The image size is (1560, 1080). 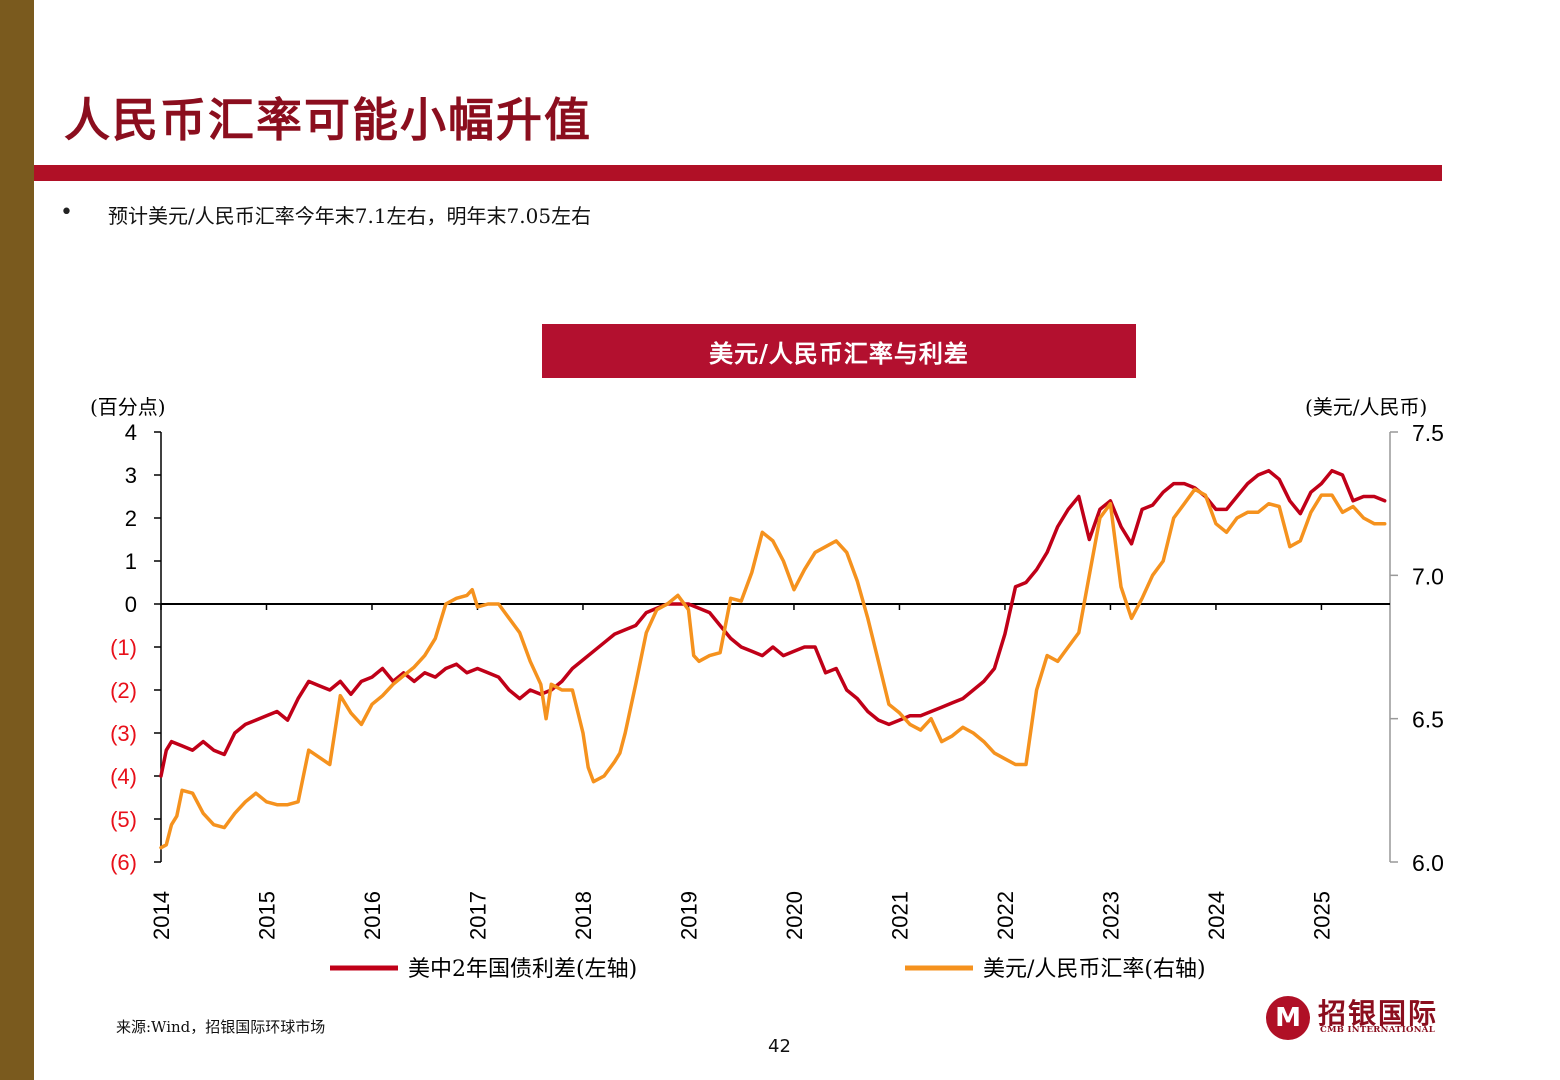 I want to click on x-tick-label: 2017, so click(x=477, y=915).